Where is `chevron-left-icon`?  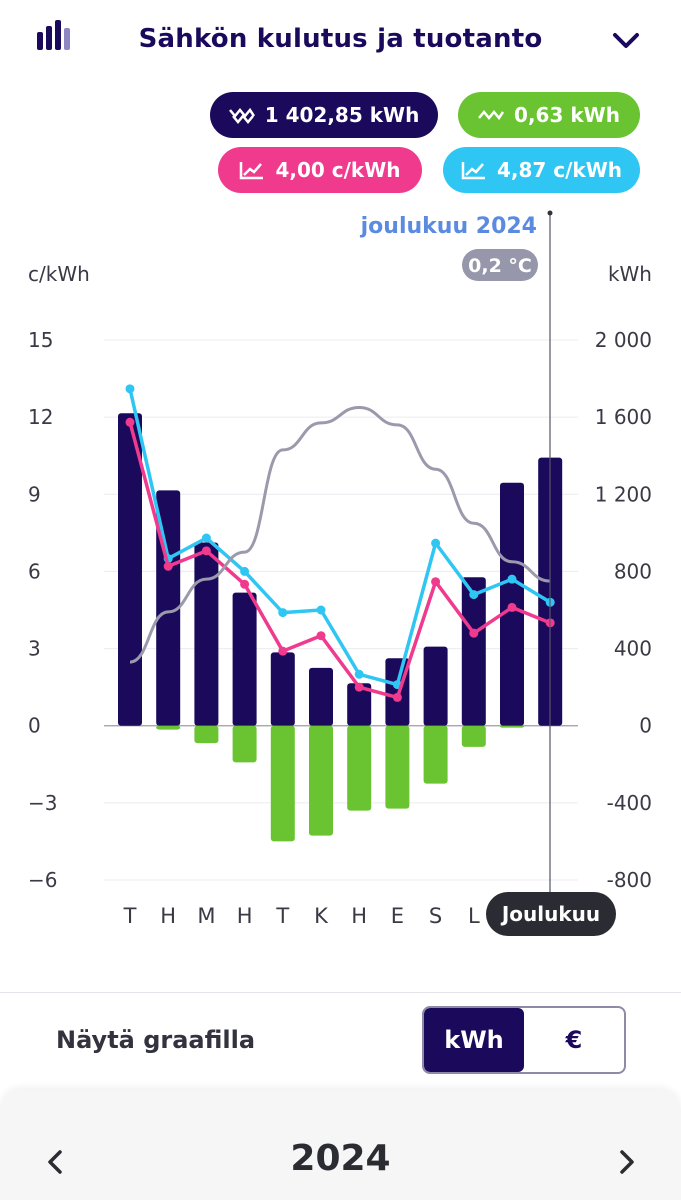 chevron-left-icon is located at coordinates (56, 1162).